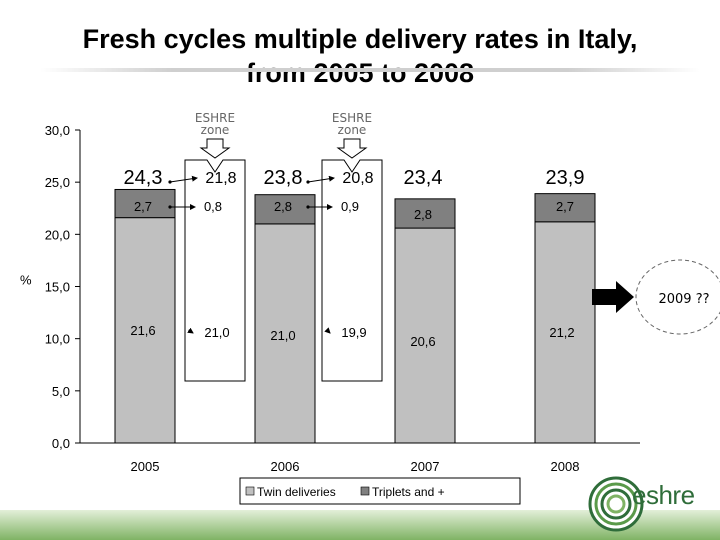 The height and width of the screenshot is (540, 720). What do you see at coordinates (57, 234) in the screenshot?
I see `y-tick-label: 20,0` at bounding box center [57, 234].